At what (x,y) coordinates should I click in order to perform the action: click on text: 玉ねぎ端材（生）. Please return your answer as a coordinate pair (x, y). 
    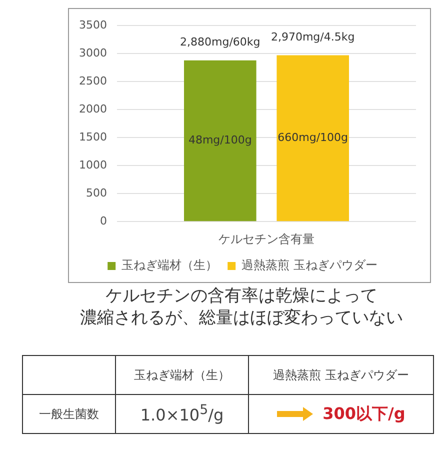
    Looking at the image, I should click on (182, 375).